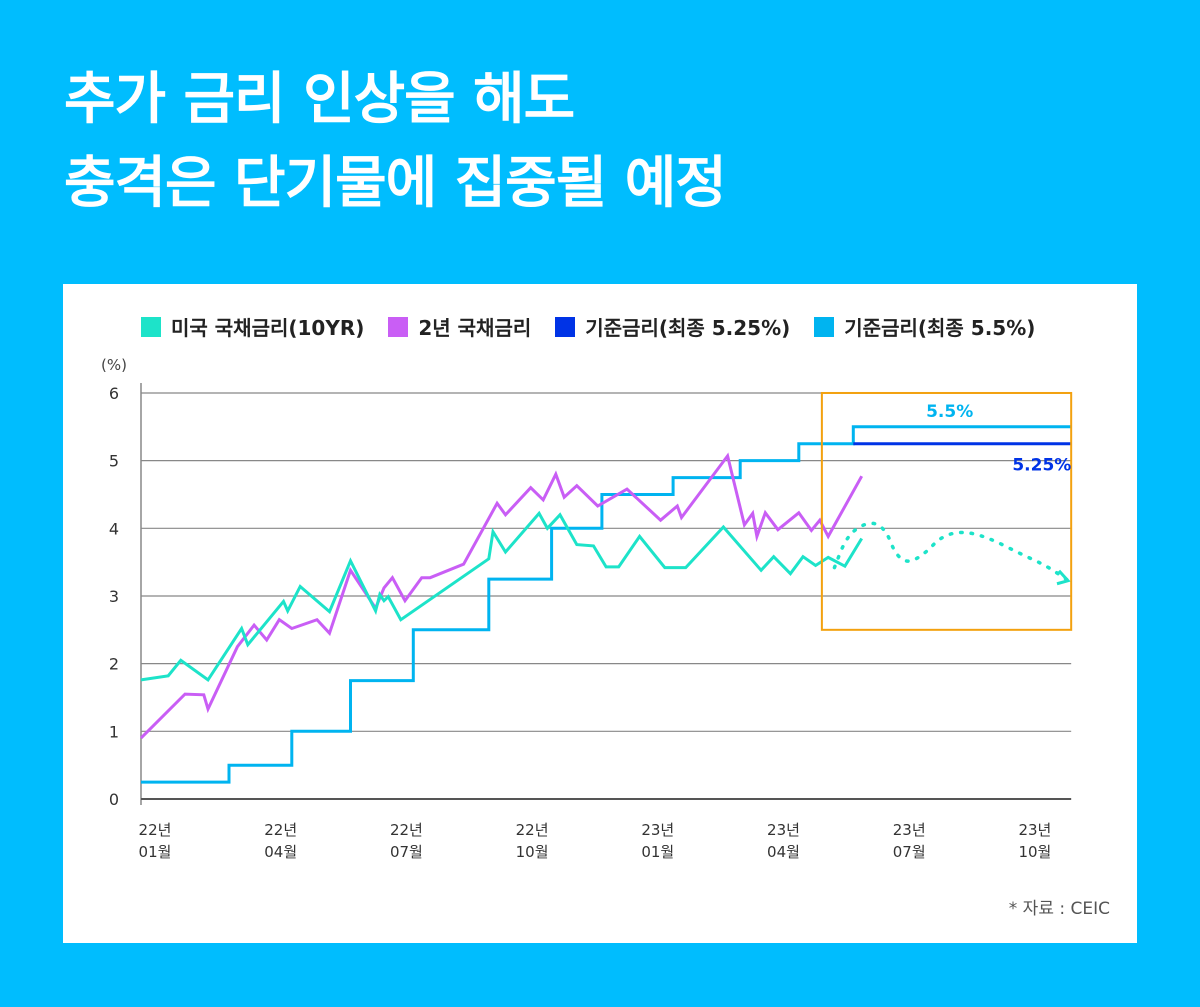  What do you see at coordinates (657, 852) in the screenshot?
I see `x-tick-label-month-4: 01월` at bounding box center [657, 852].